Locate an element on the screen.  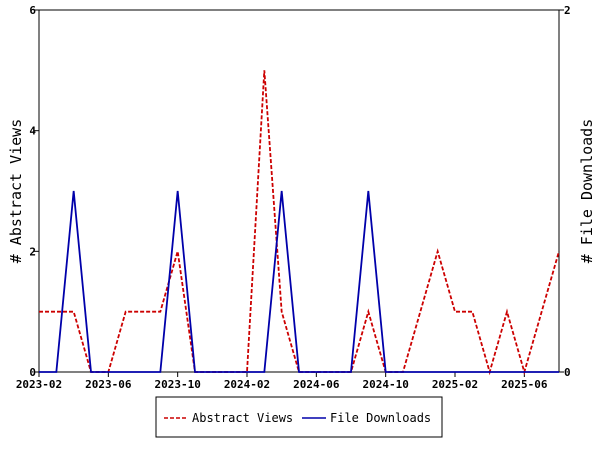
y2-axis-title: # File Downloads is located at coordinates (587, 191).